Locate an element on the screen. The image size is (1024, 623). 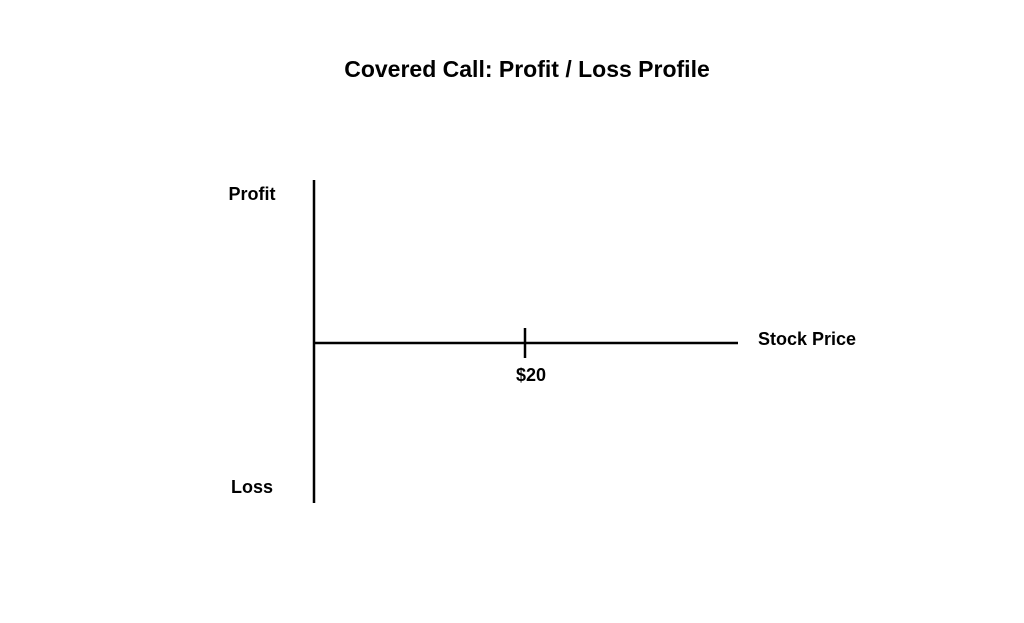
y-axis-label-profit: Profit is located at coordinates (252, 194).